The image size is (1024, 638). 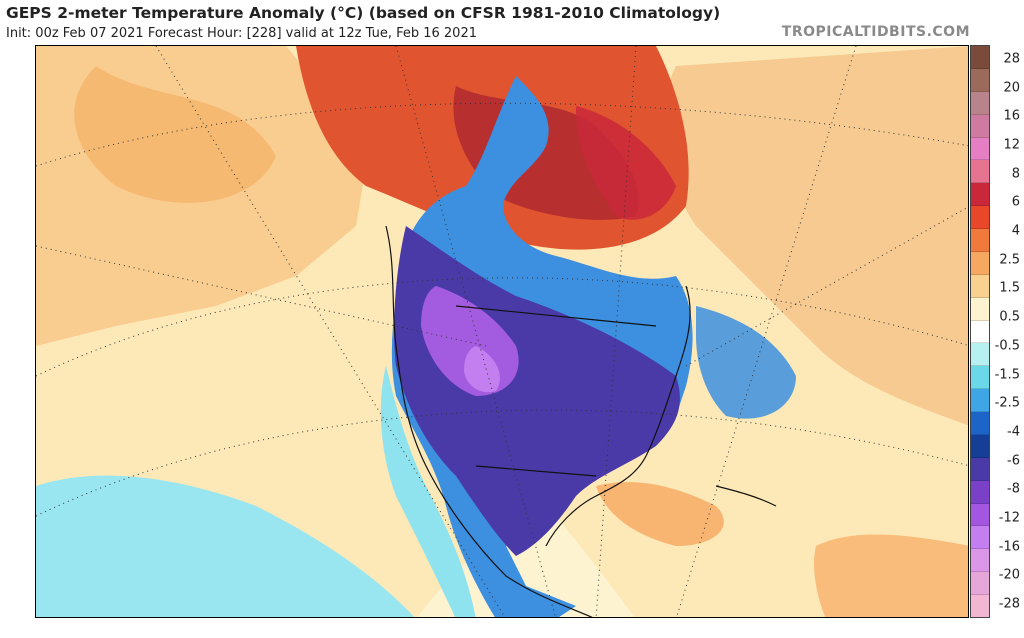 What do you see at coordinates (746, 362) in the screenshot?
I see `atlantic-cold-patch` at bounding box center [746, 362].